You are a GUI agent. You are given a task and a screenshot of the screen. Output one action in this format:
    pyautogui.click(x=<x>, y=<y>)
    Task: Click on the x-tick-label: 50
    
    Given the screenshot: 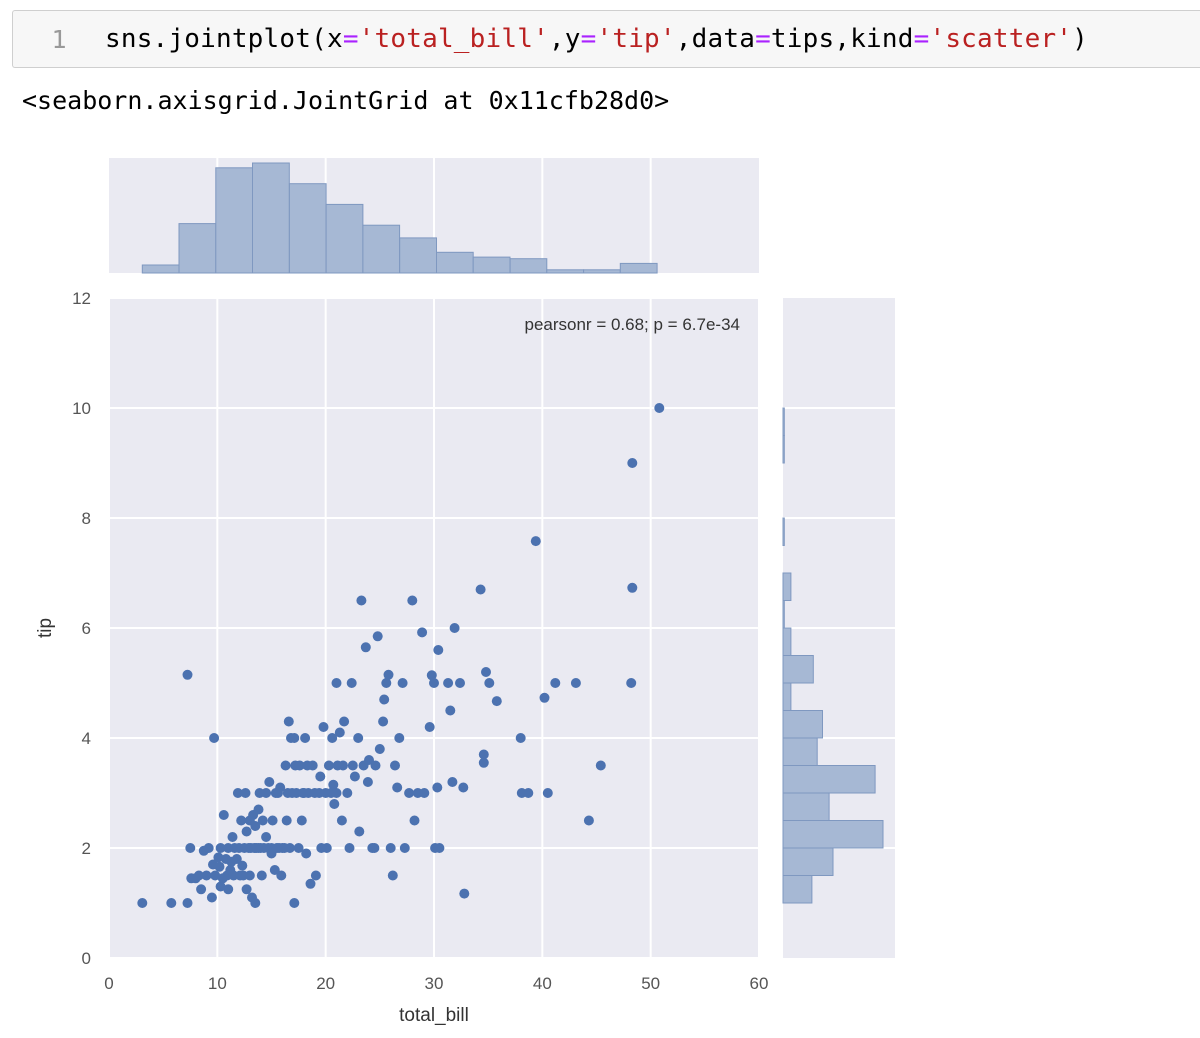 What is the action you would take?
    pyautogui.click(x=650, y=983)
    